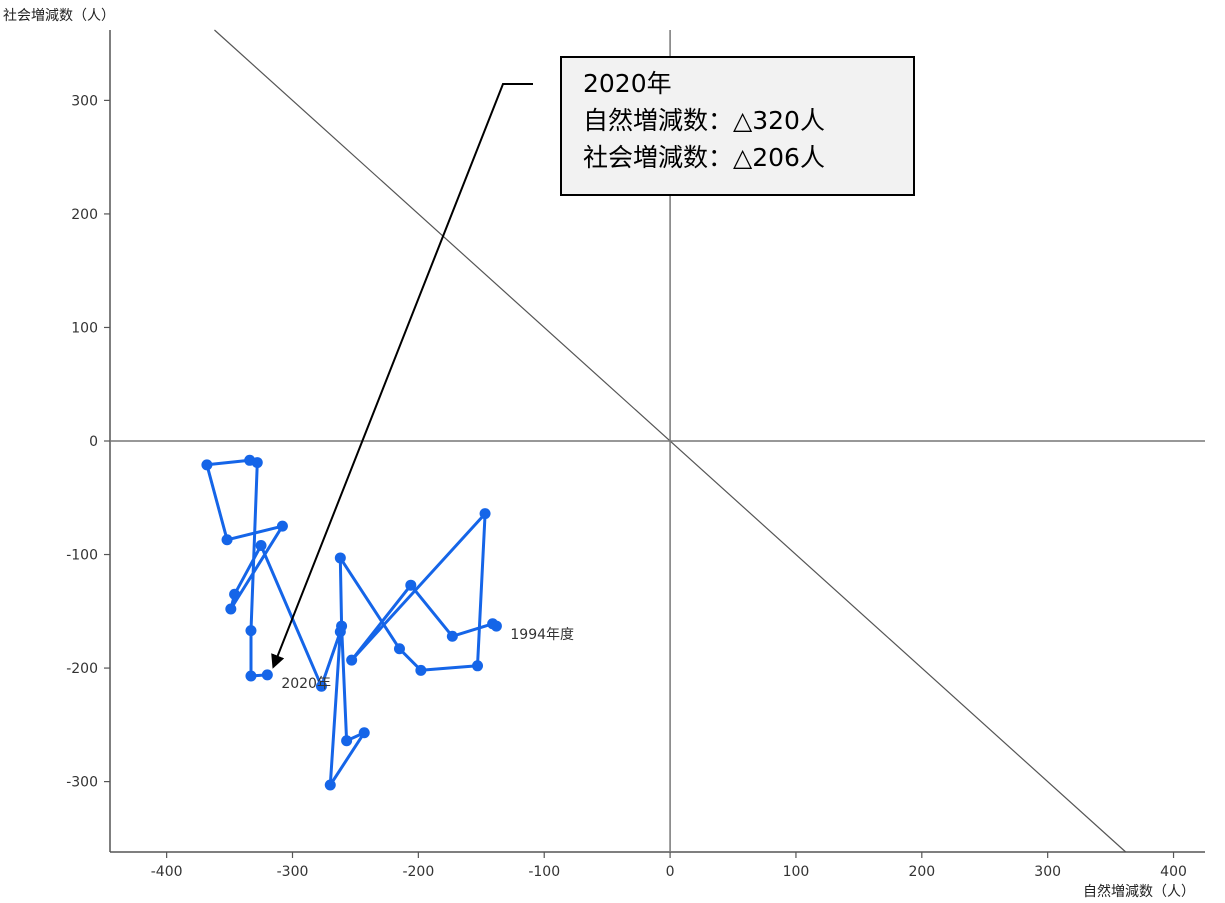  Describe the element at coordinates (1139, 891) in the screenshot. I see `x-axis-title: 自然増減数（人）` at that location.